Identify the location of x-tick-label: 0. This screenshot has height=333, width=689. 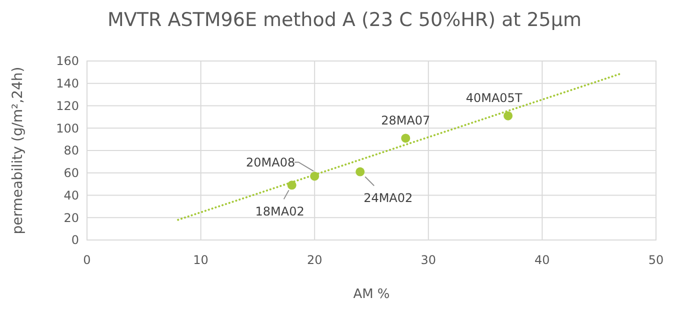
(87, 260).